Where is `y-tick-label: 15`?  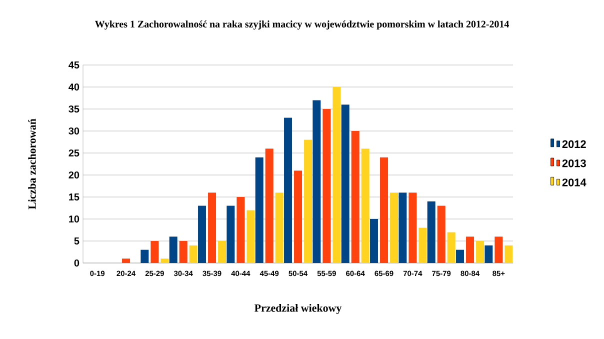
y-tick-label: 15 is located at coordinates (74, 197).